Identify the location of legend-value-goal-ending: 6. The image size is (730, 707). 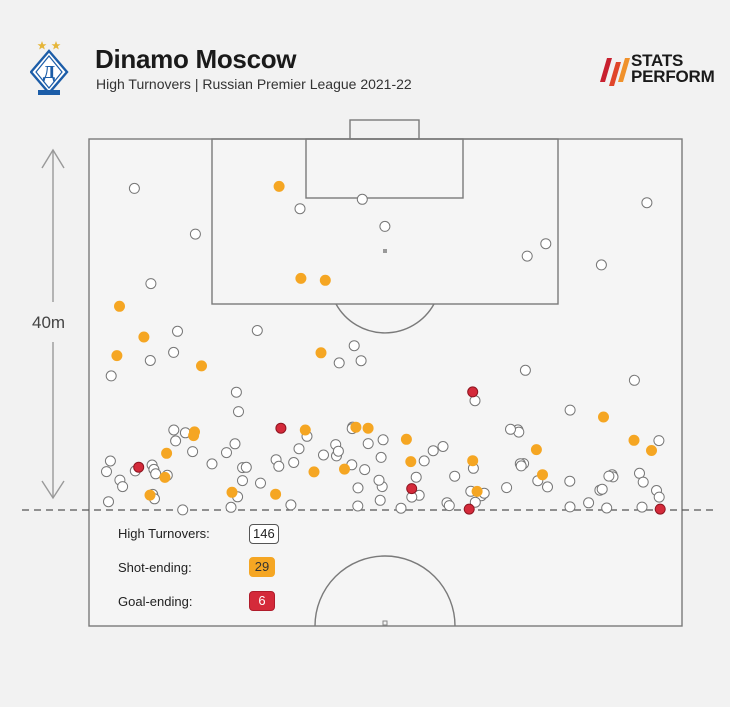
(262, 601).